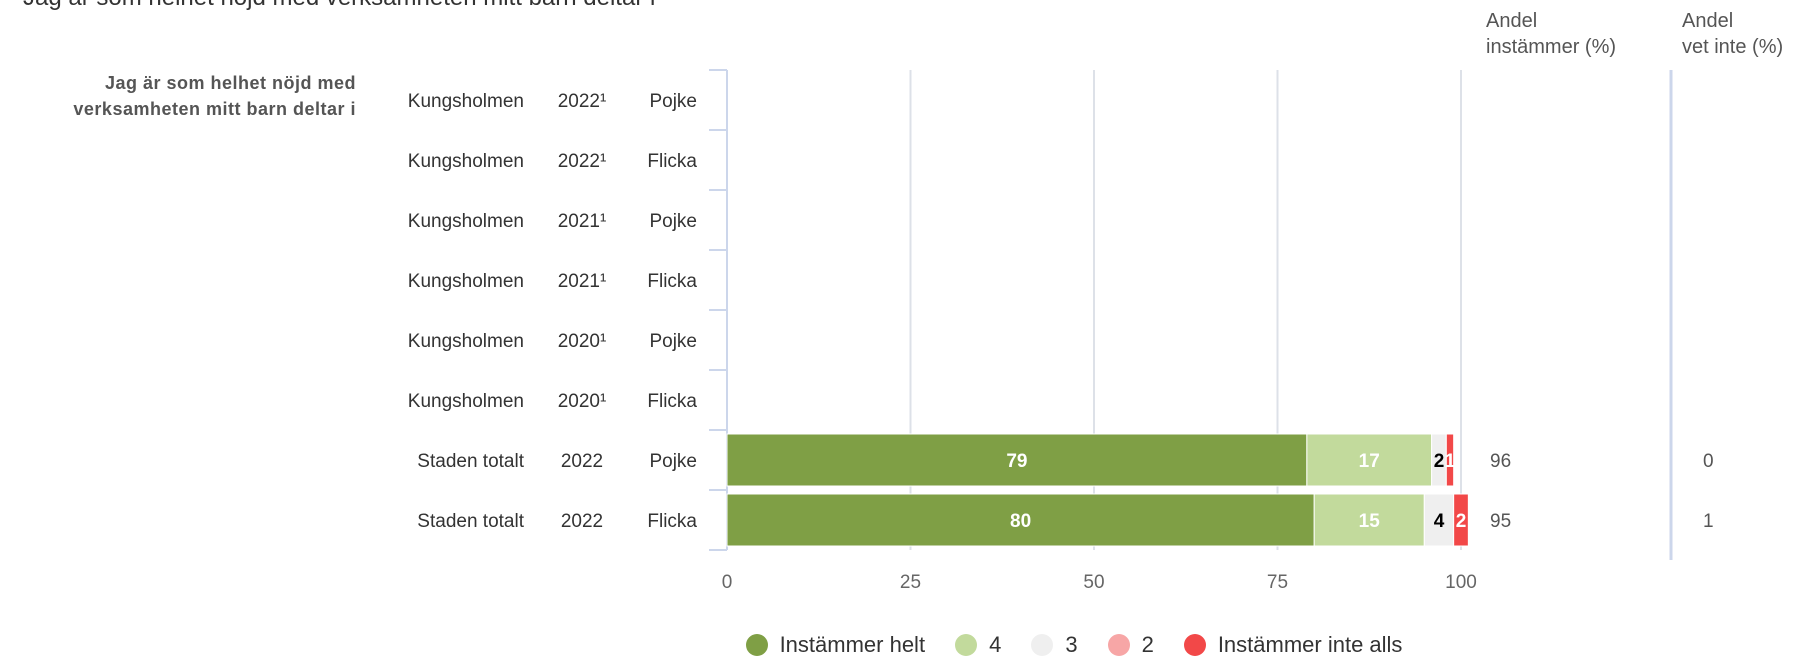  I want to click on column-header-instammer-line2: instämmer (%), so click(1551, 47).